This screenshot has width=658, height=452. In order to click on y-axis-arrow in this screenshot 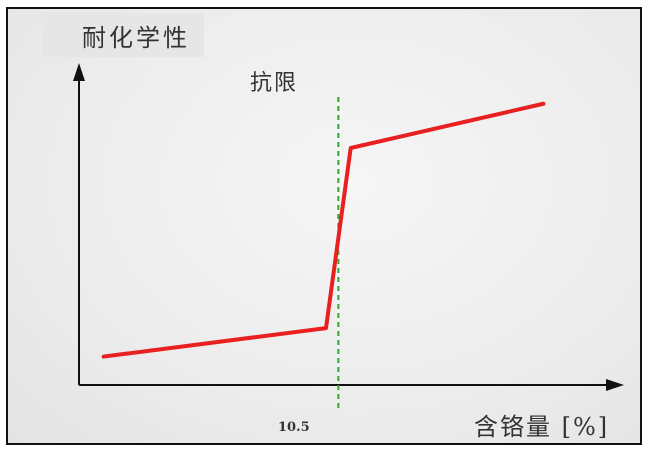, I will do `click(79, 72)`.